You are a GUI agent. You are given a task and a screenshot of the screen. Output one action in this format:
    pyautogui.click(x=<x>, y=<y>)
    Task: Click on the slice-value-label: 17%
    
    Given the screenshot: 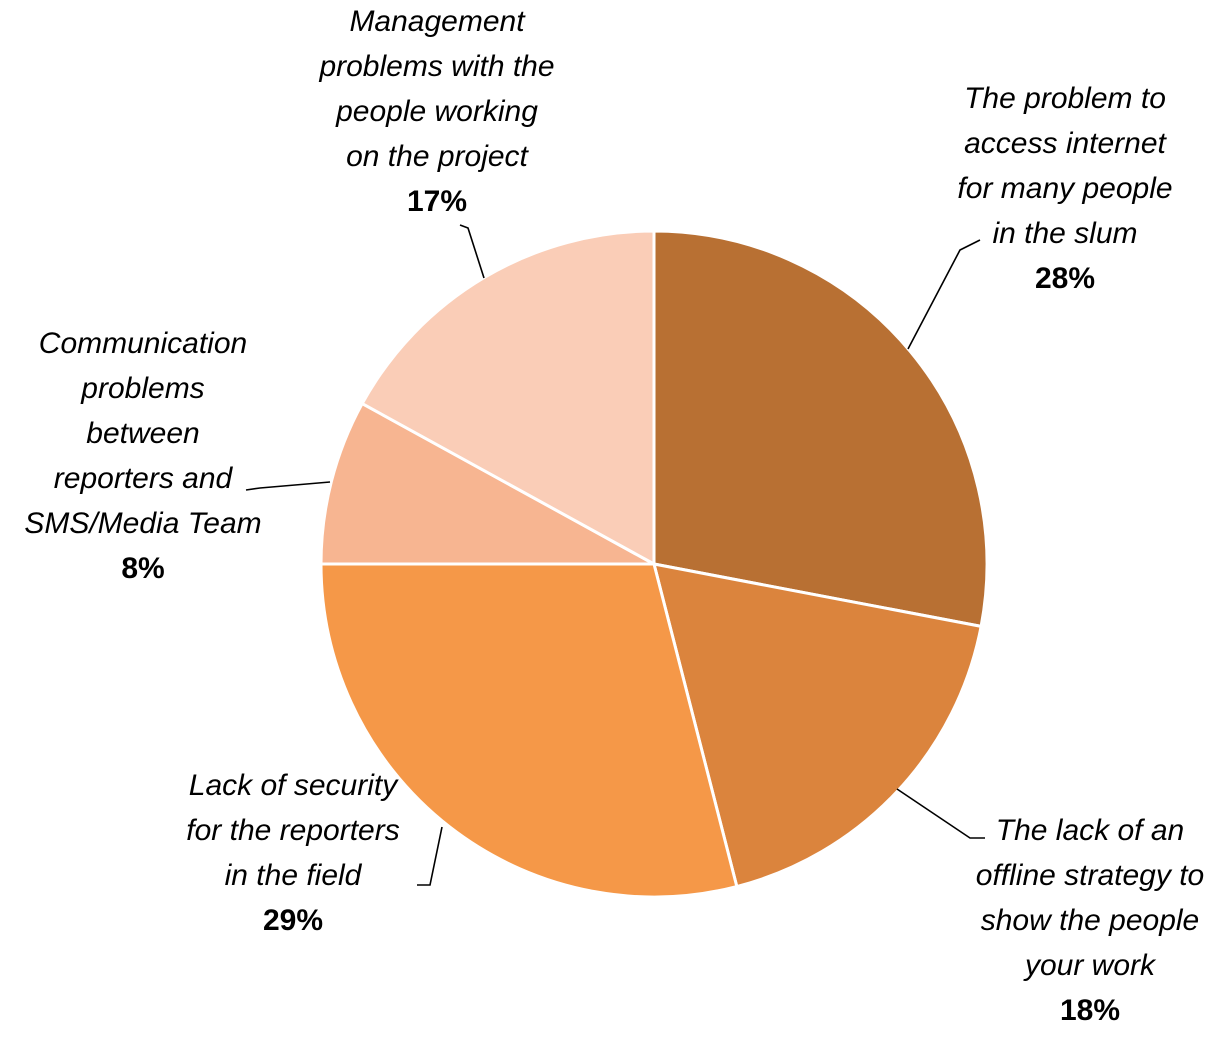 What is the action you would take?
    pyautogui.click(x=437, y=201)
    